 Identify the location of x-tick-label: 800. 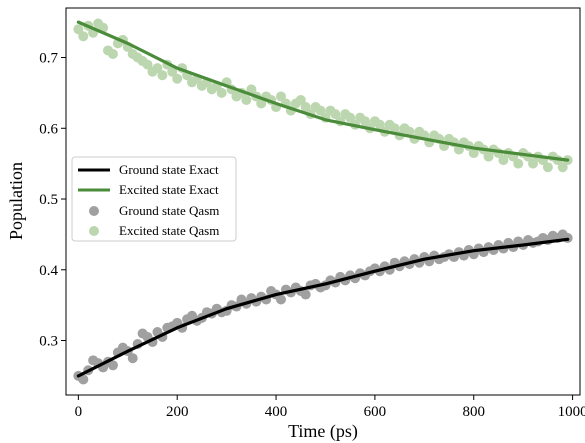
(473, 412).